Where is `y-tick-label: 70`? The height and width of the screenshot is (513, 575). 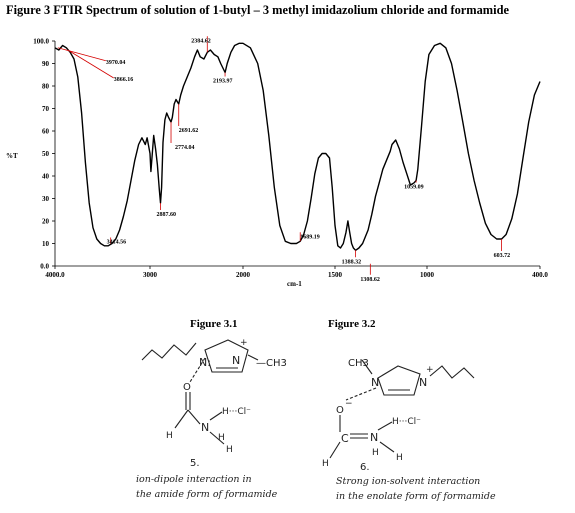 y-tick-label: 70 is located at coordinates (46, 109).